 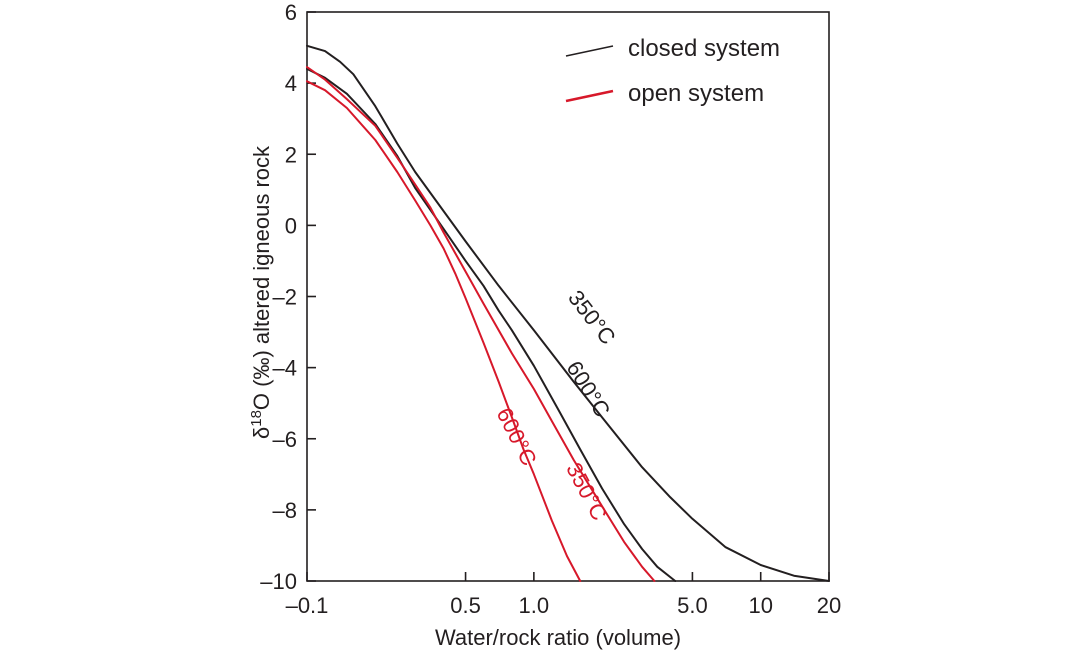 I want to click on series-label: 350°C, so click(x=592, y=317).